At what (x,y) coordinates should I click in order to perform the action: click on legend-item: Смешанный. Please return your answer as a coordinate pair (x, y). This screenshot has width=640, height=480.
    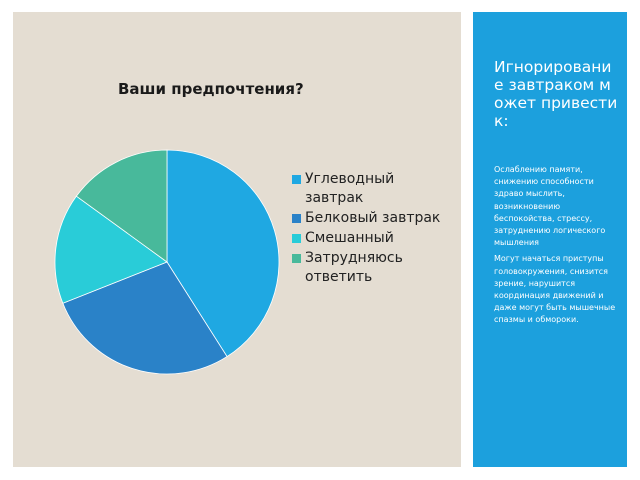
    Looking at the image, I should click on (367, 238).